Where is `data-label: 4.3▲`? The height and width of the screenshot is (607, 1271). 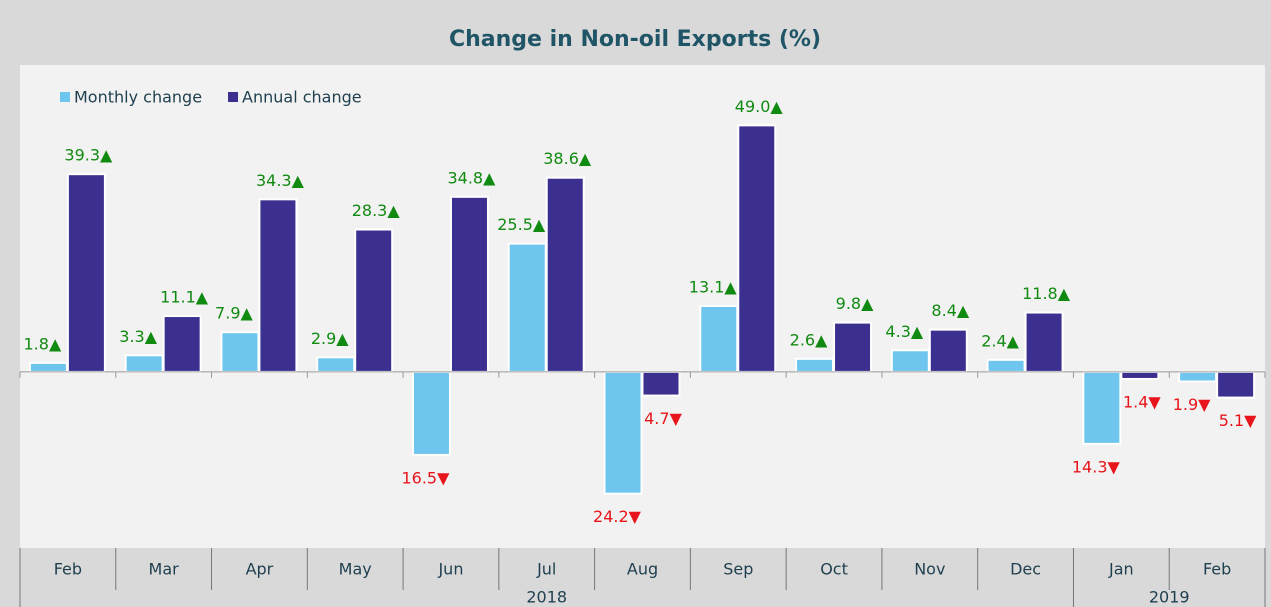 data-label: 4.3▲ is located at coordinates (904, 331).